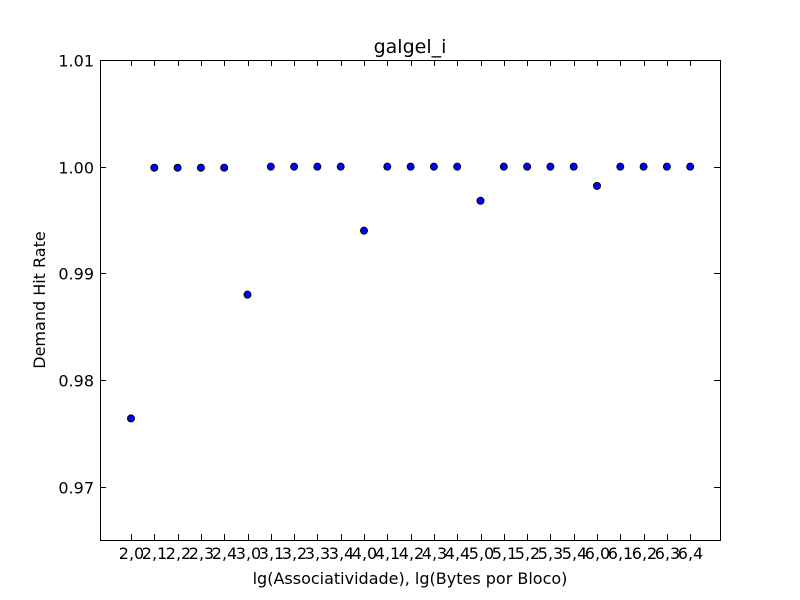 The width and height of the screenshot is (800, 600). Describe the element at coordinates (39, 299) in the screenshot. I see `y-axis-label: Demand Hit Rate` at that location.